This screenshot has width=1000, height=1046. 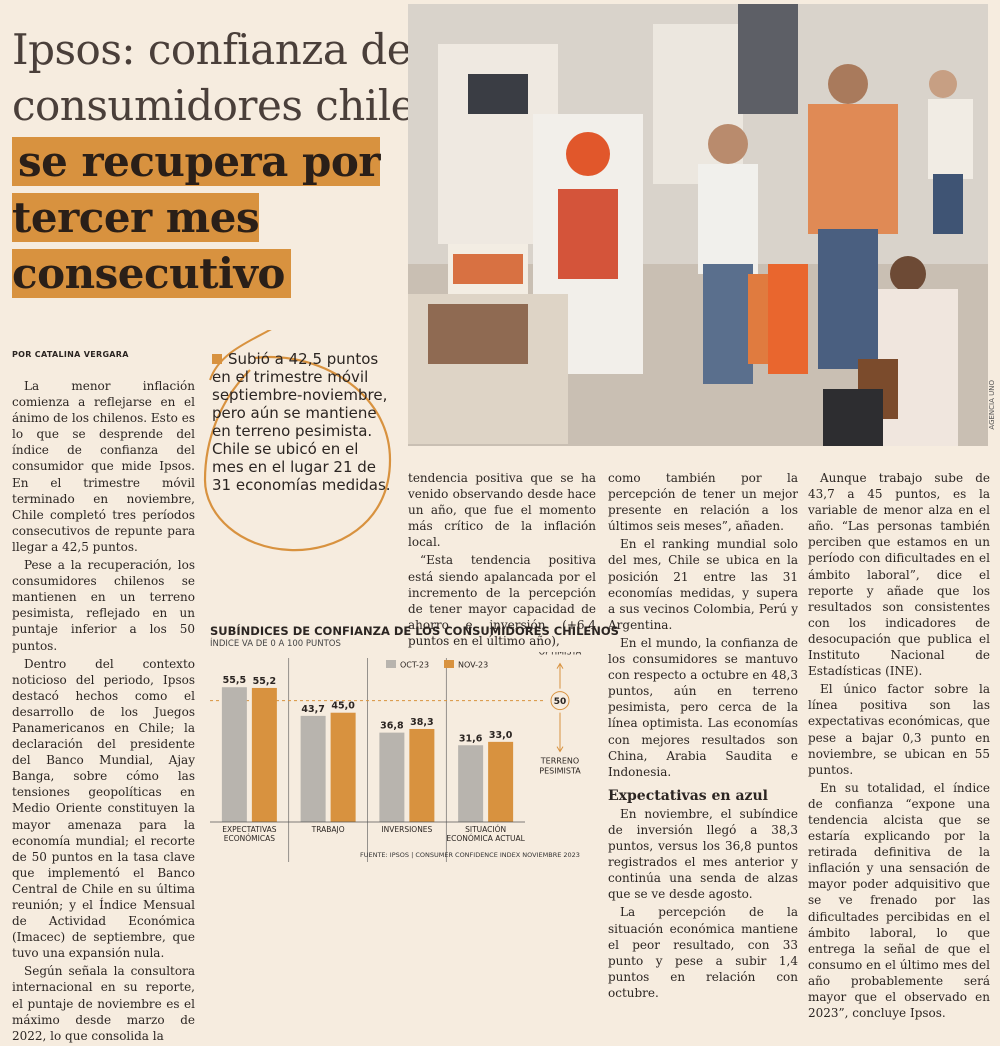 What do you see at coordinates (560, 654) in the screenshot?
I see `reference-above-label-2: OPTIMISTA` at bounding box center [560, 654].